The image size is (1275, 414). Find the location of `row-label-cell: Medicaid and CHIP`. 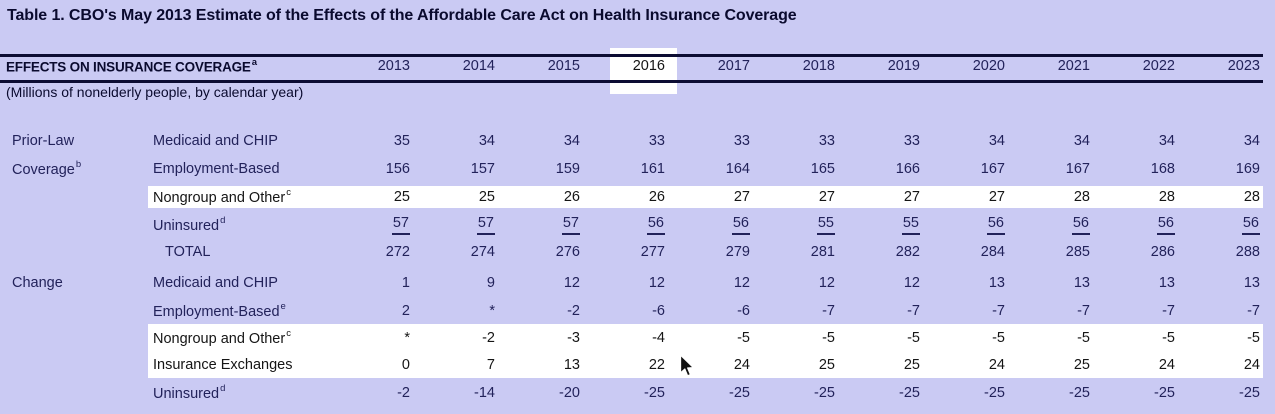

row-label-cell: Medicaid and CHIP is located at coordinates (238, 283).